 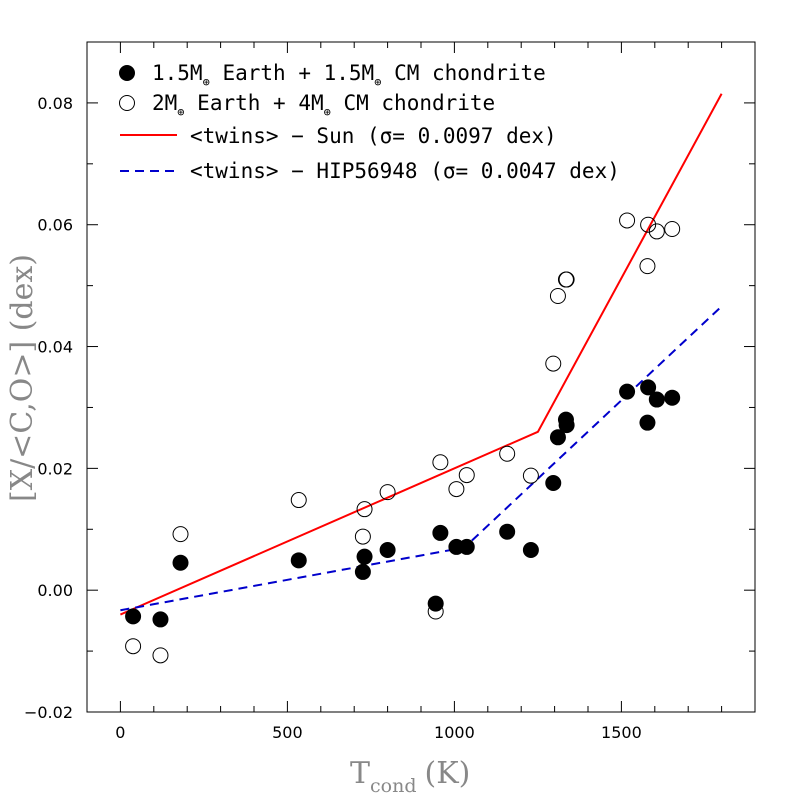 What do you see at coordinates (405, 171) in the screenshot?
I see `legend-label-series-4: <twins> − HIP56948 (σ= 0.0047 dex)` at bounding box center [405, 171].